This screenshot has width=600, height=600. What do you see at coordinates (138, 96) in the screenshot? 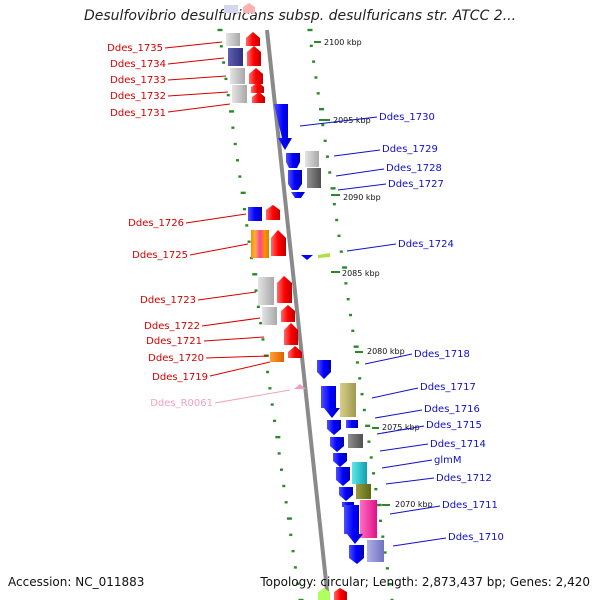
I see `gene-label: Ddes_1732` at bounding box center [138, 96].